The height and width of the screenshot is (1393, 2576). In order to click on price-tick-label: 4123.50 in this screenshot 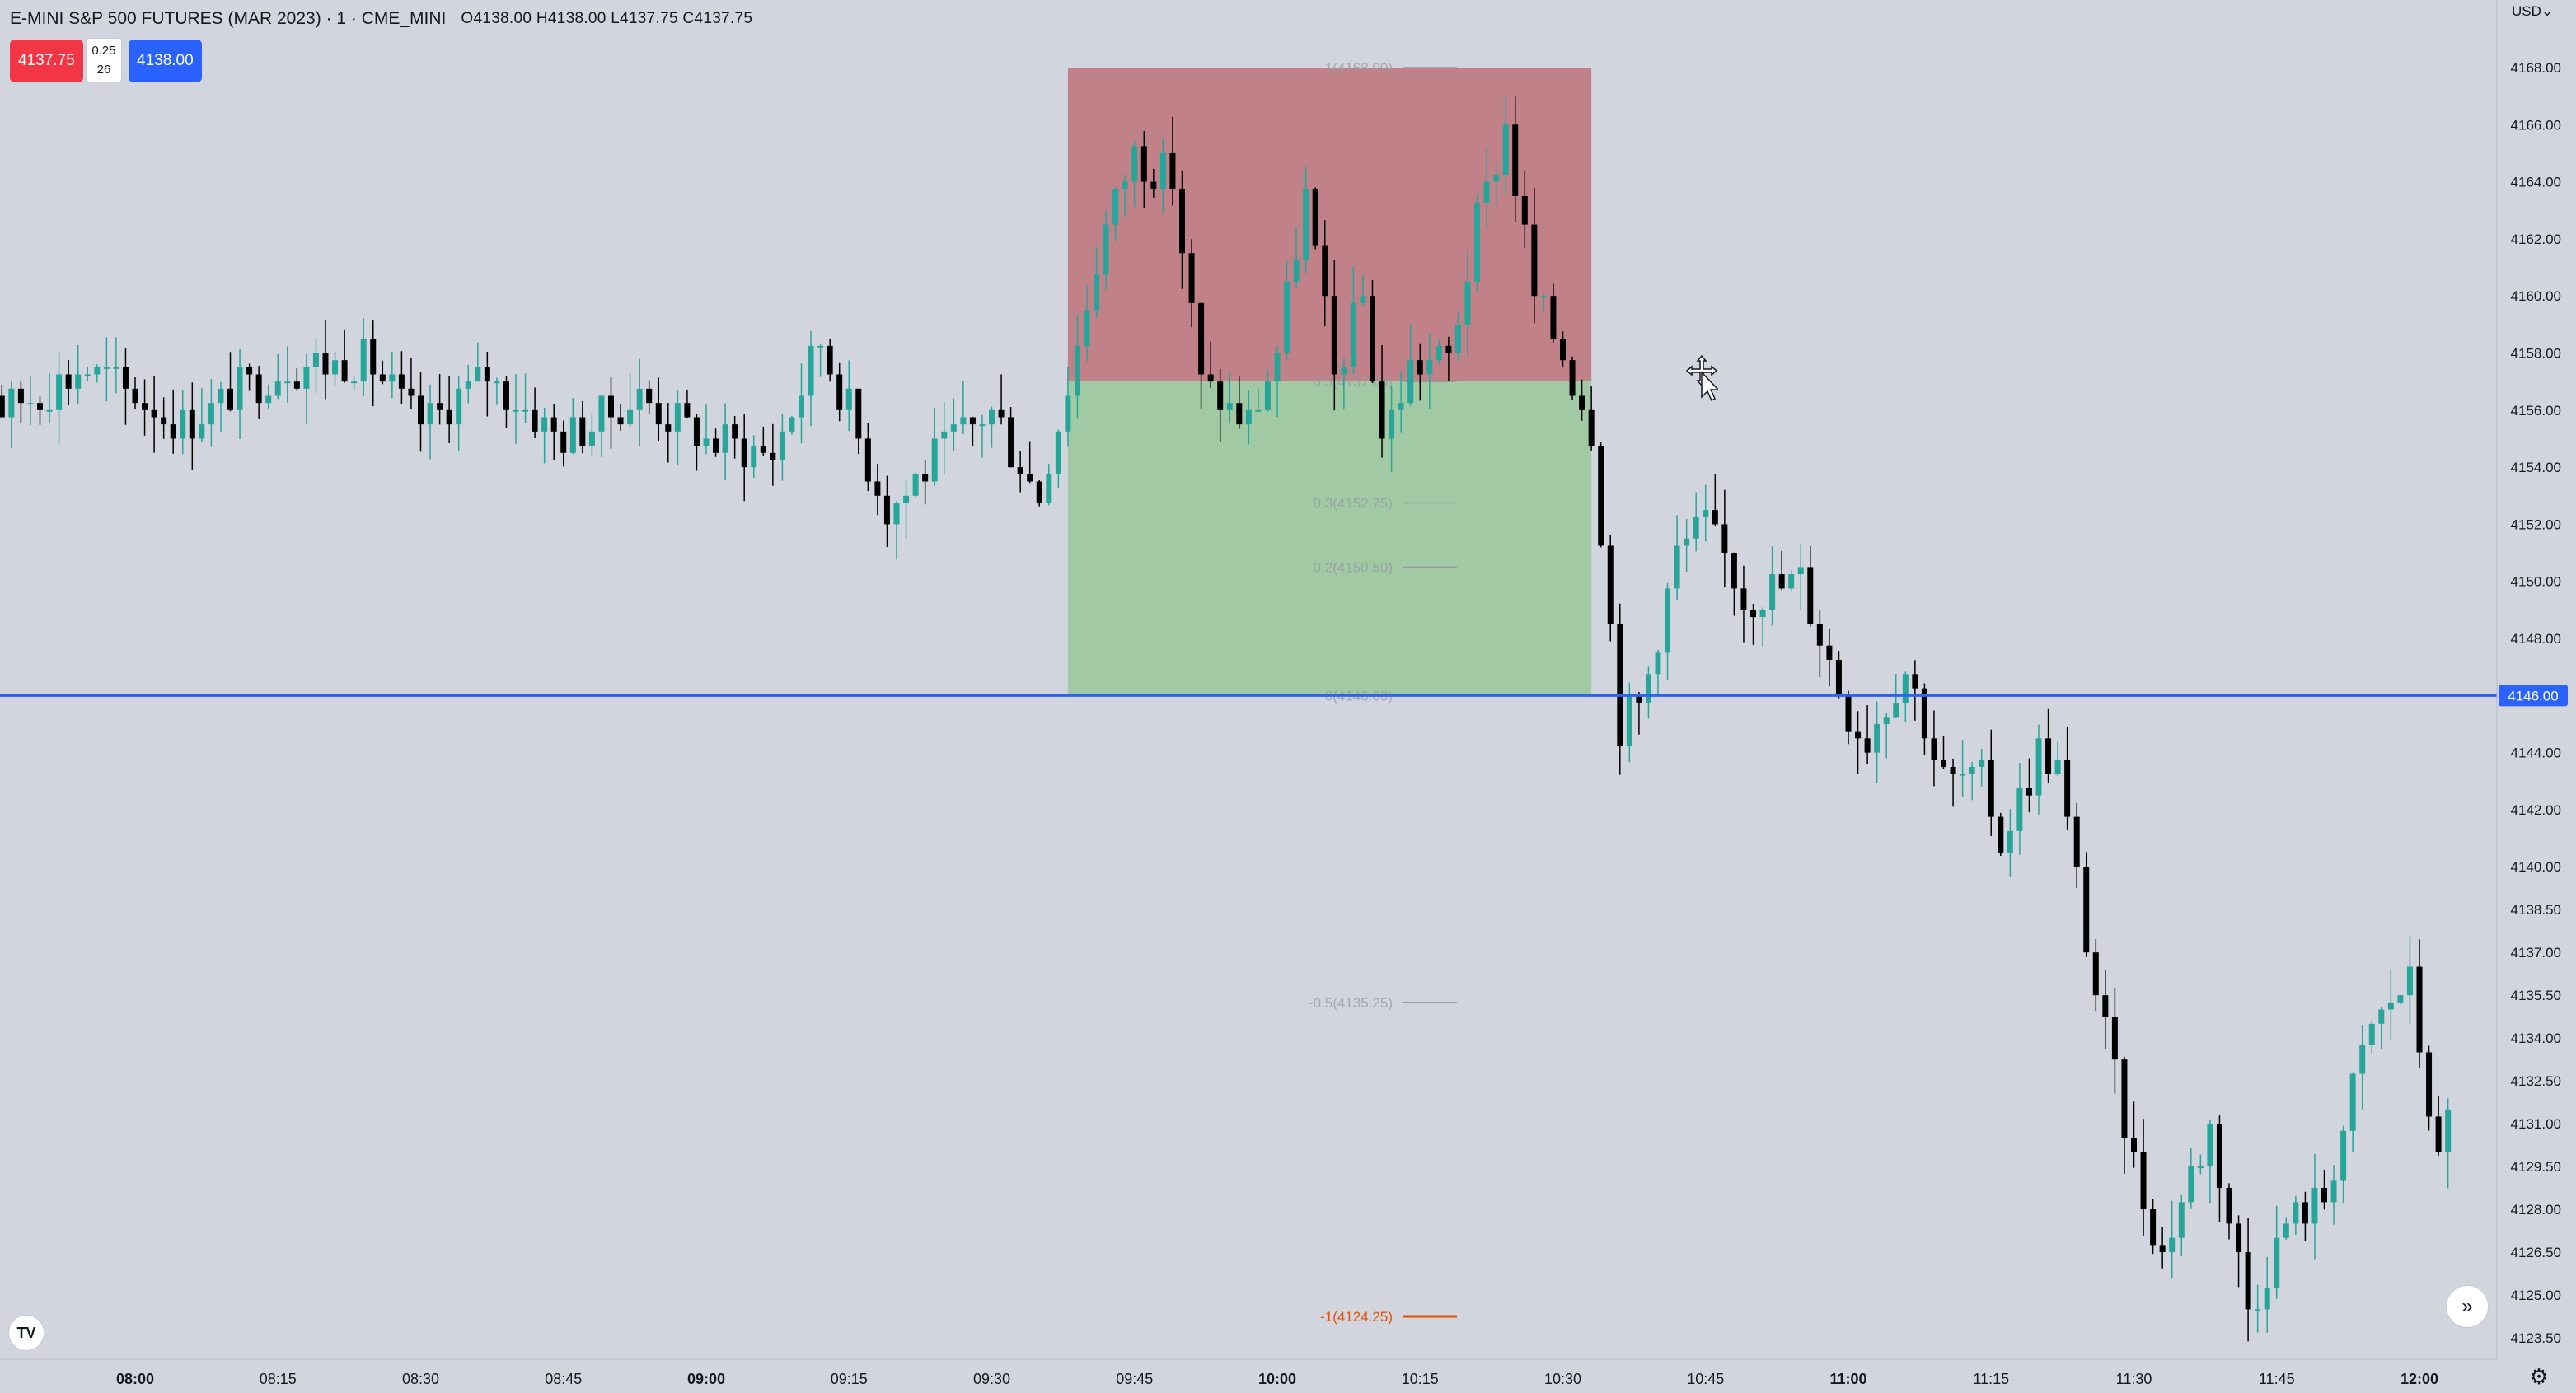, I will do `click(2536, 1338)`.